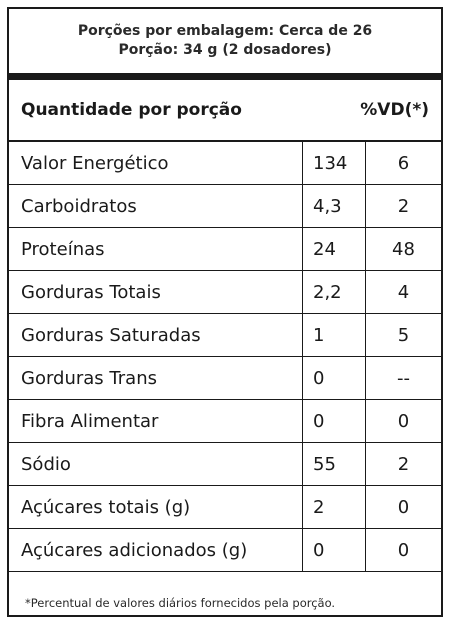 Image resolution: width=450 pixels, height=624 pixels. I want to click on table-row: Açúcares adicionados (g) 0 0, so click(225, 550).